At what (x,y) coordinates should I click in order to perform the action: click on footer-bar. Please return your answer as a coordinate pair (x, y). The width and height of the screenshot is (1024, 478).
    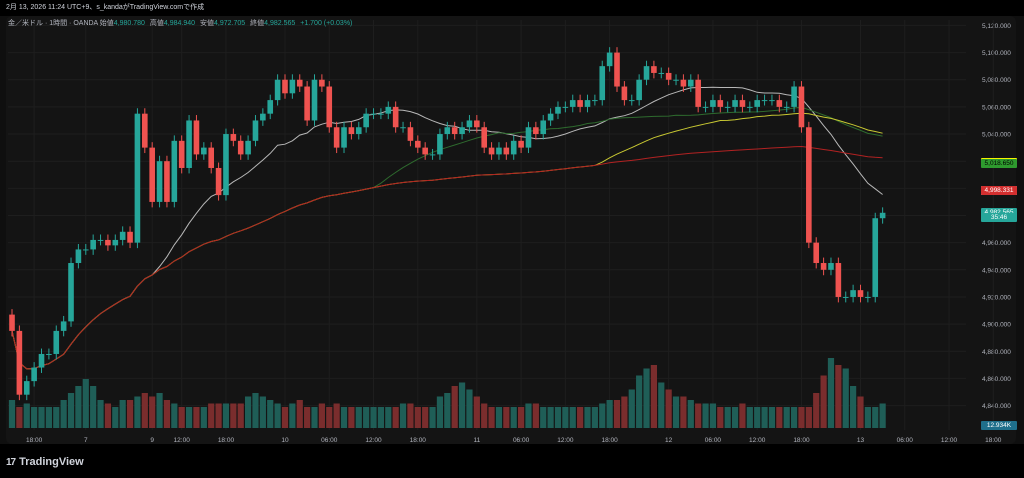
    Looking at the image, I should click on (512, 461).